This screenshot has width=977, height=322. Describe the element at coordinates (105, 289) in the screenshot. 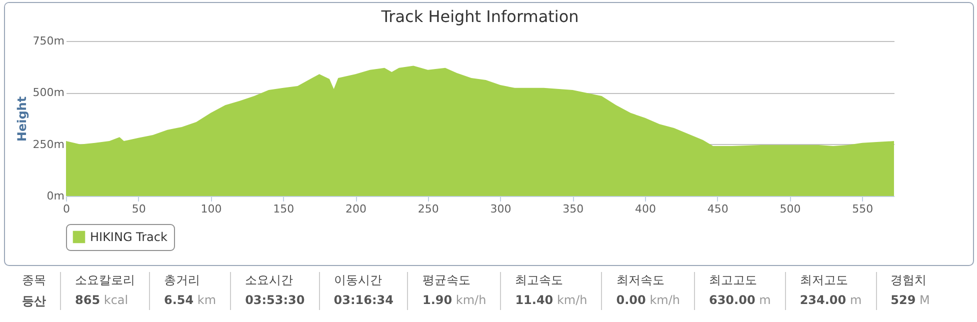

I see `text: 소요칼로리 865 kcal` at that location.